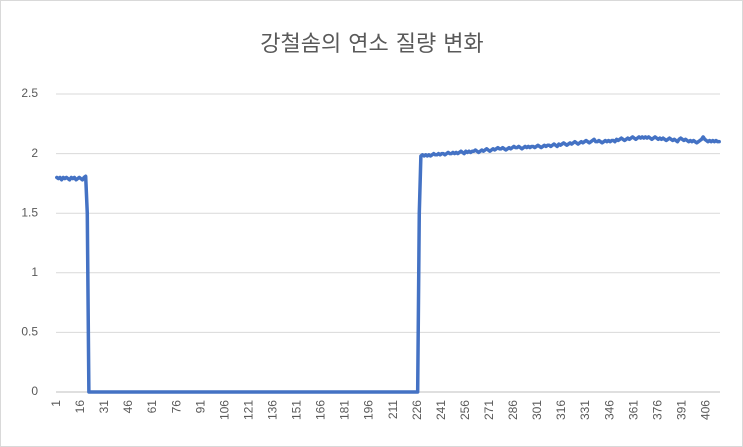 The width and height of the screenshot is (743, 447). I want to click on x-tick-label: 16, so click(80, 407).